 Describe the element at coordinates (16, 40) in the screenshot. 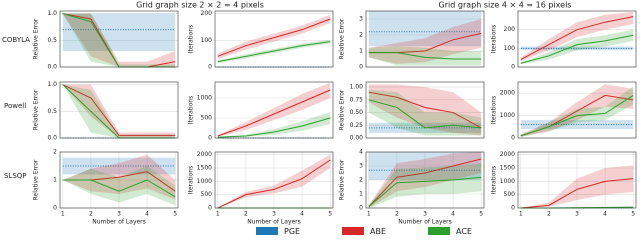

I see `row-label: COBYLA` at that location.